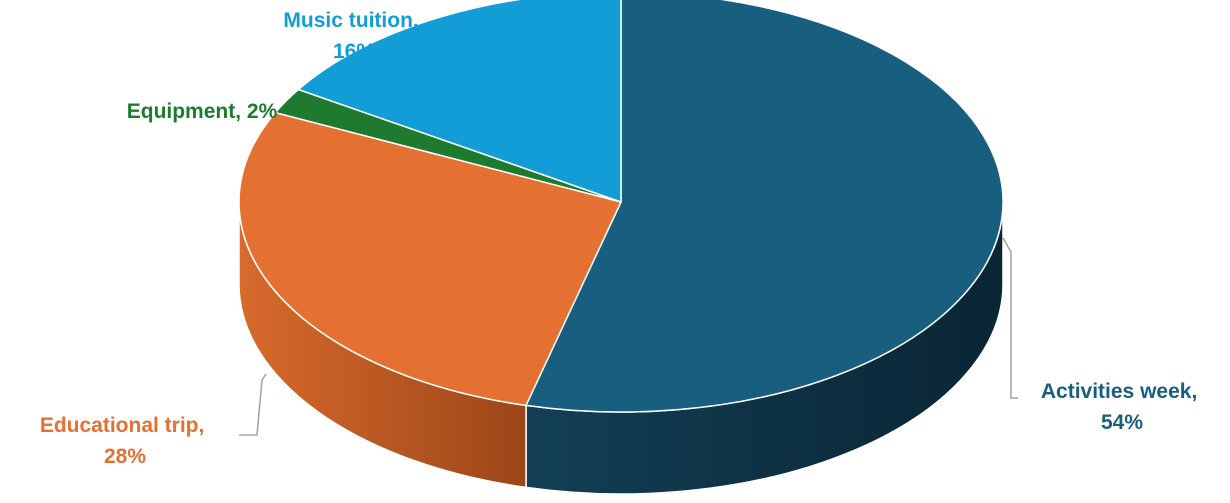 The image size is (1230, 503). Describe the element at coordinates (459, 101) in the screenshot. I see `pie-slice-music-tuition` at that location.